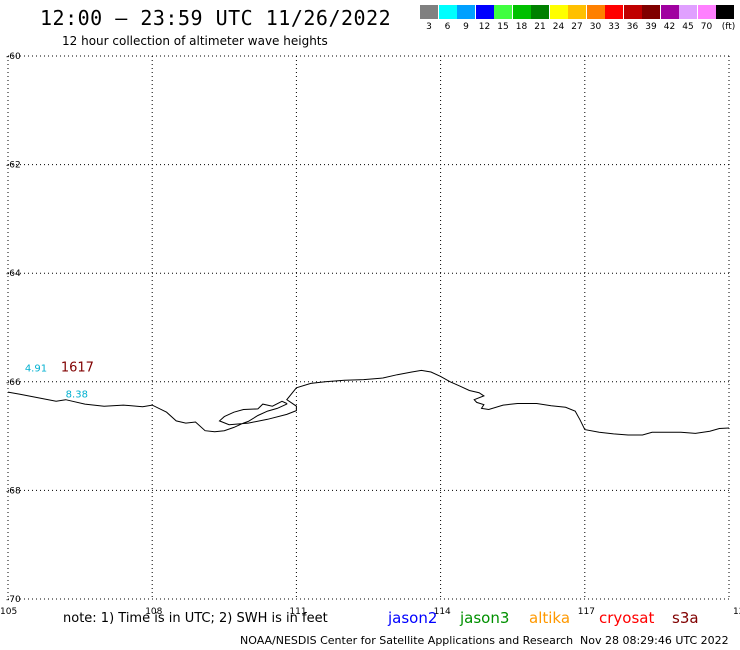  I want to click on y-tick-label: -66, so click(13, 383).